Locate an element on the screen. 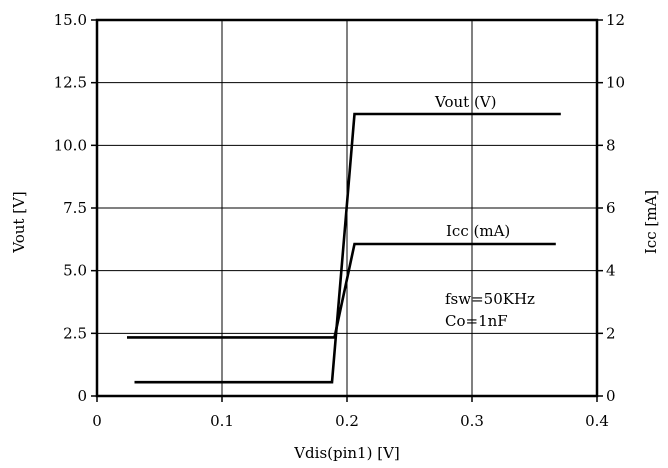 The width and height of the screenshot is (668, 468). y-left-tick-label: 5.0 is located at coordinates (75, 271).